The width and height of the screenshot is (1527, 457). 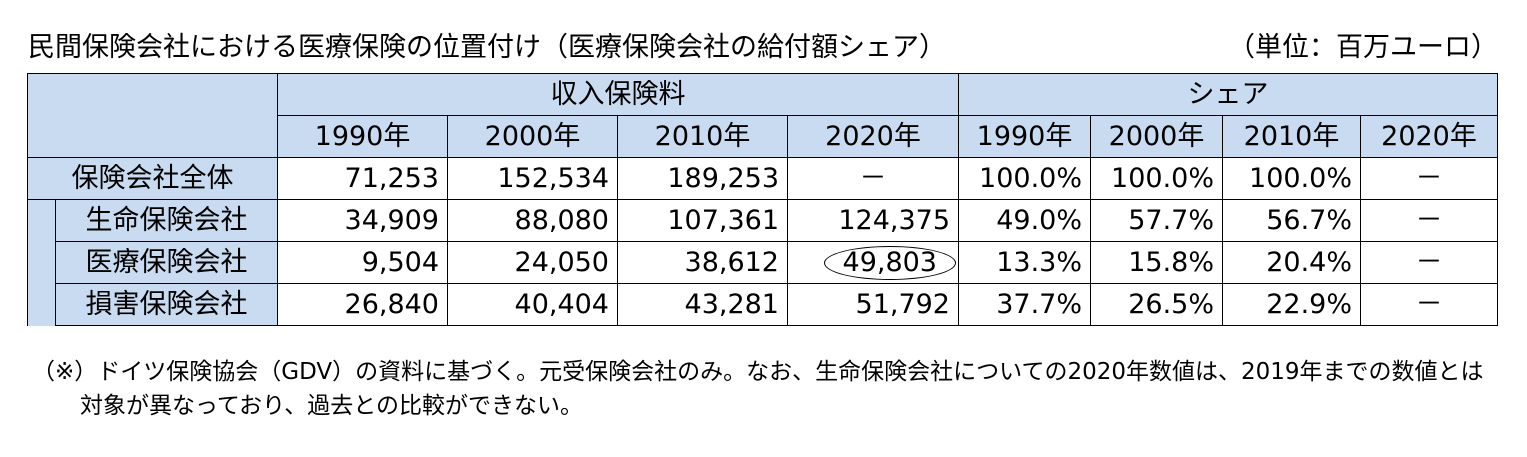 What do you see at coordinates (166, 220) in the screenshot?
I see `row-label-life: 生命保険会社` at bounding box center [166, 220].